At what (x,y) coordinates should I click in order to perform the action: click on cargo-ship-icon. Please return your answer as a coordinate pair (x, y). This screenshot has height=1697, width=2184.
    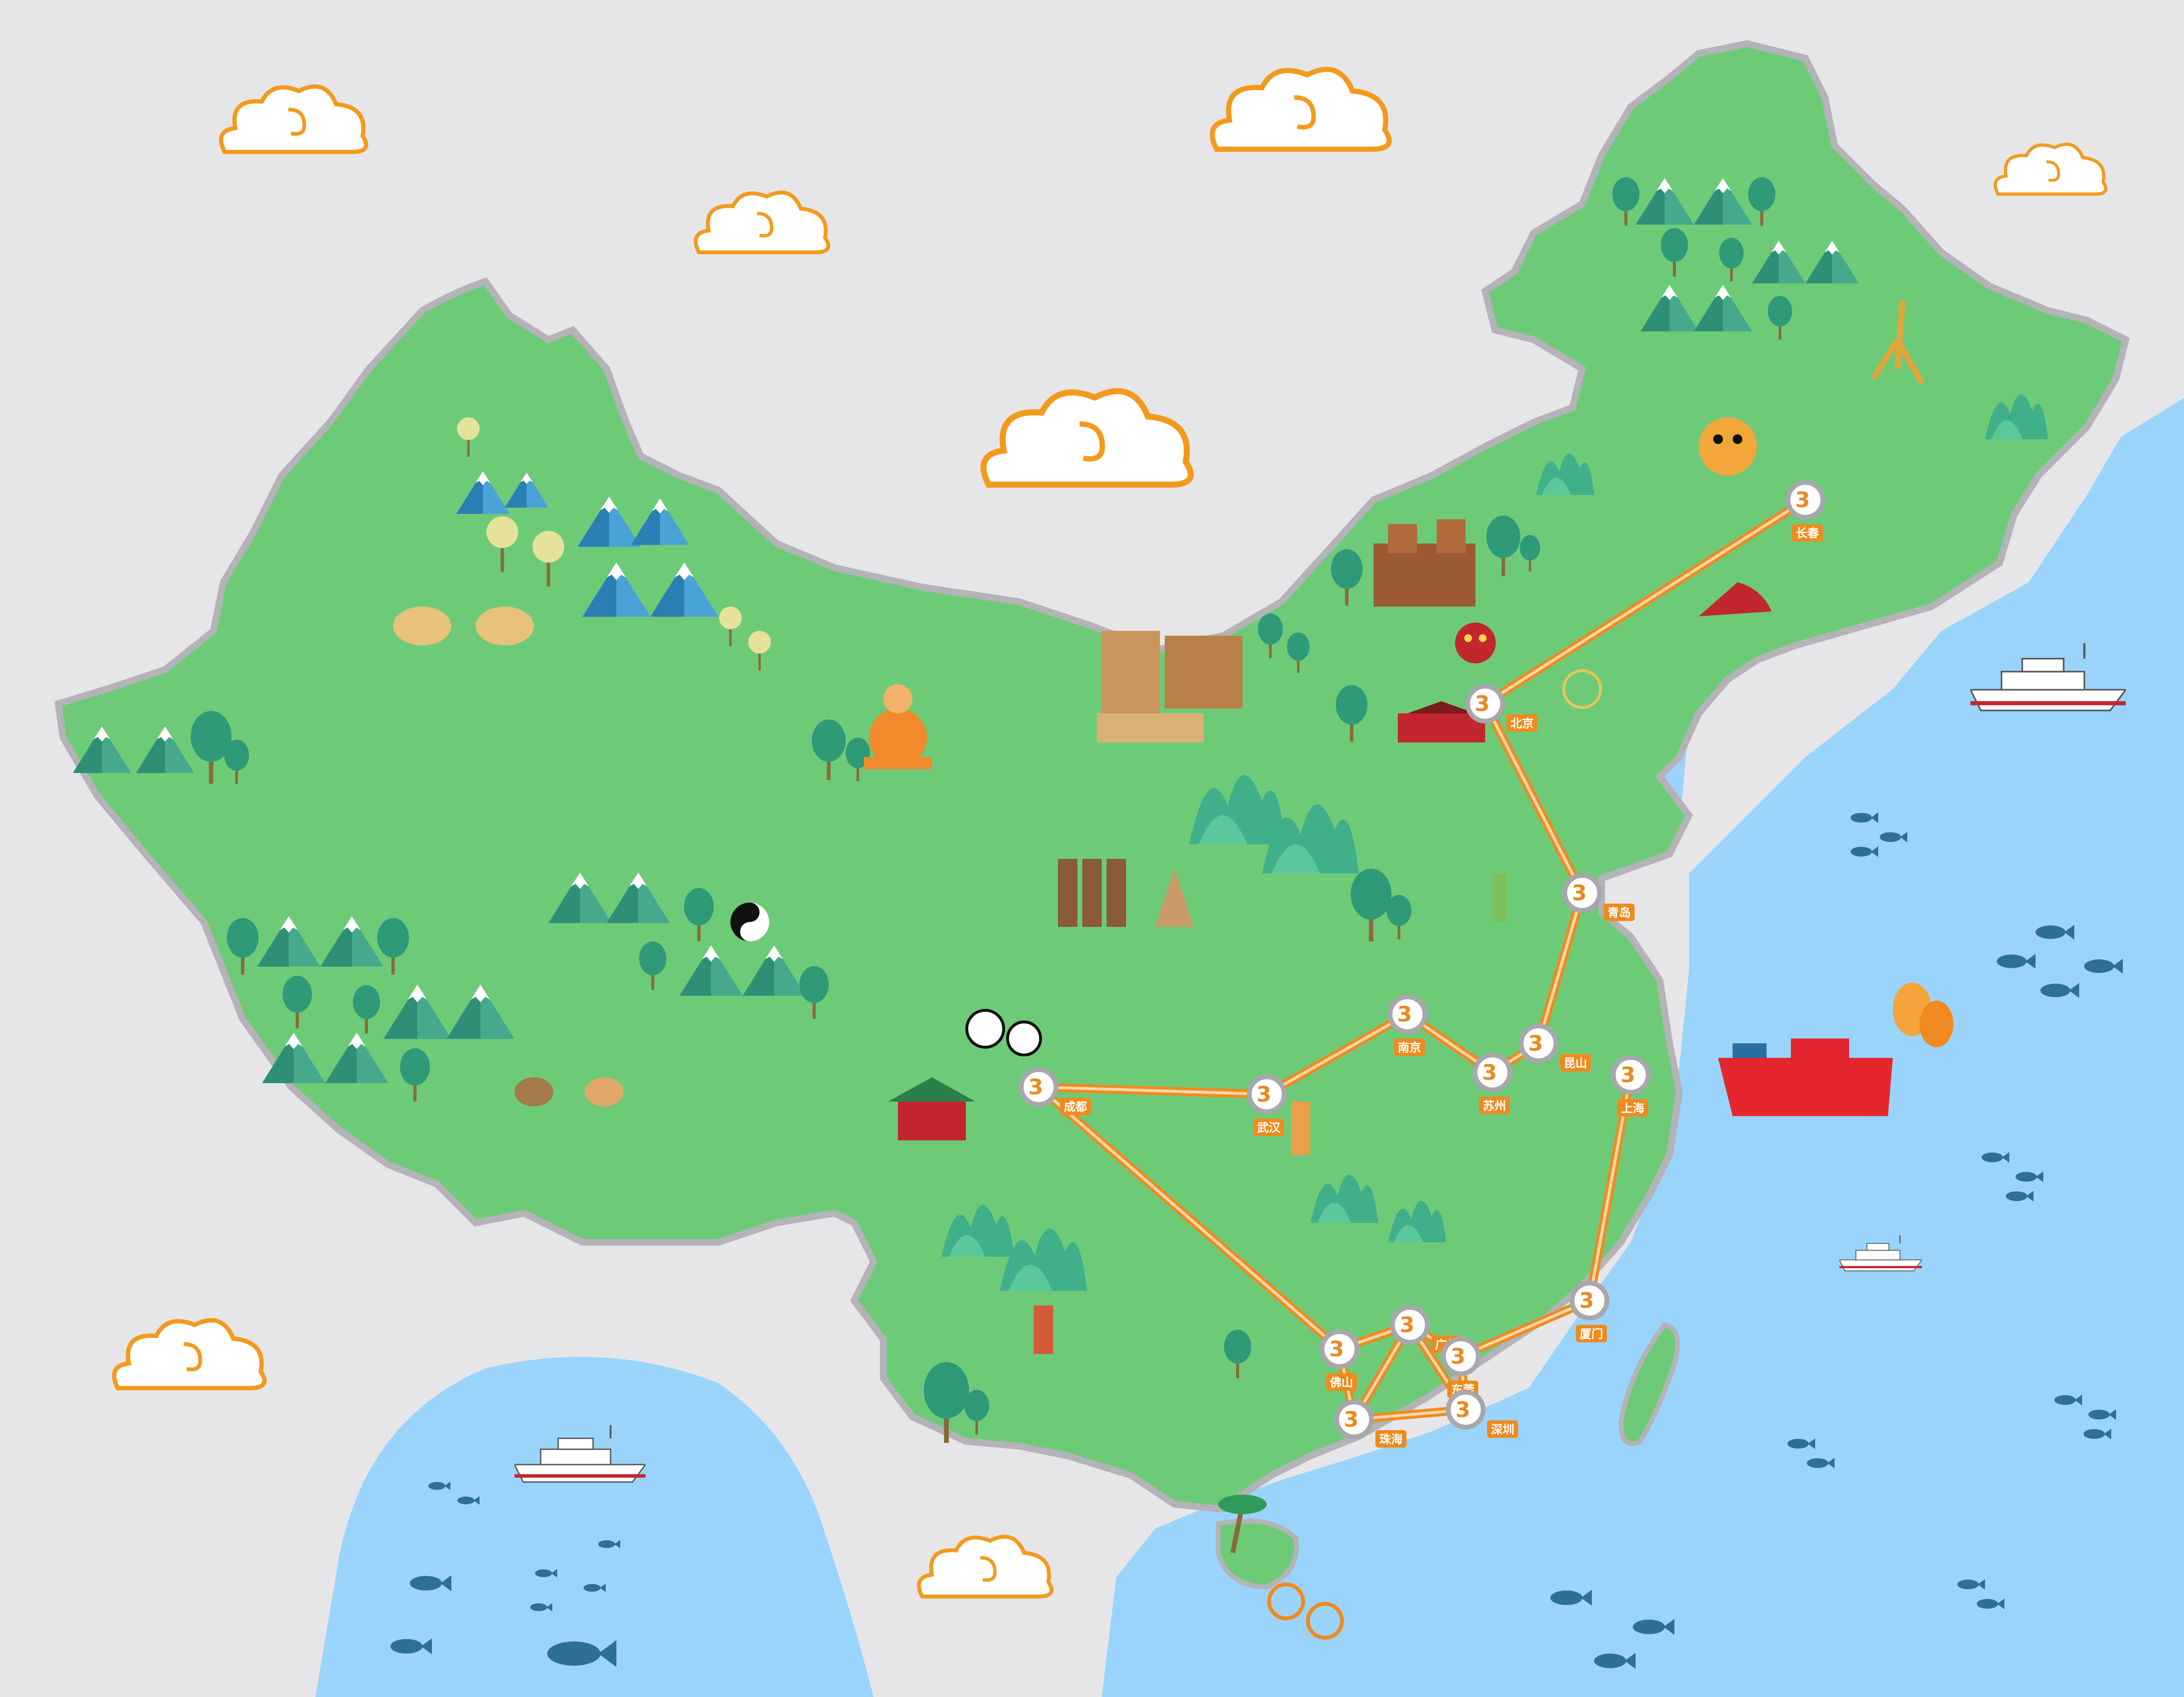
    Looking at the image, I should click on (1805, 1077).